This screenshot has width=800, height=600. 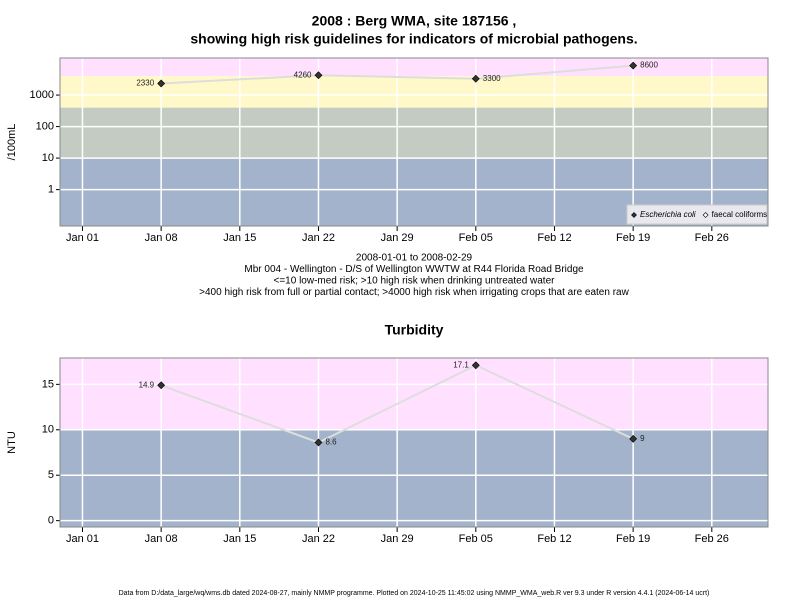 I want to click on value-label: 9, so click(x=642, y=438).